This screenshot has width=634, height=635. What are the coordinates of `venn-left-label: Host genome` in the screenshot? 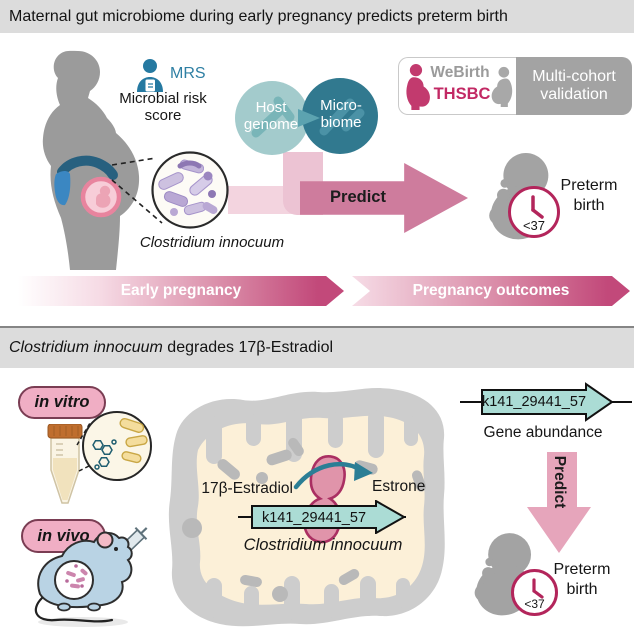 It's located at (271, 116).